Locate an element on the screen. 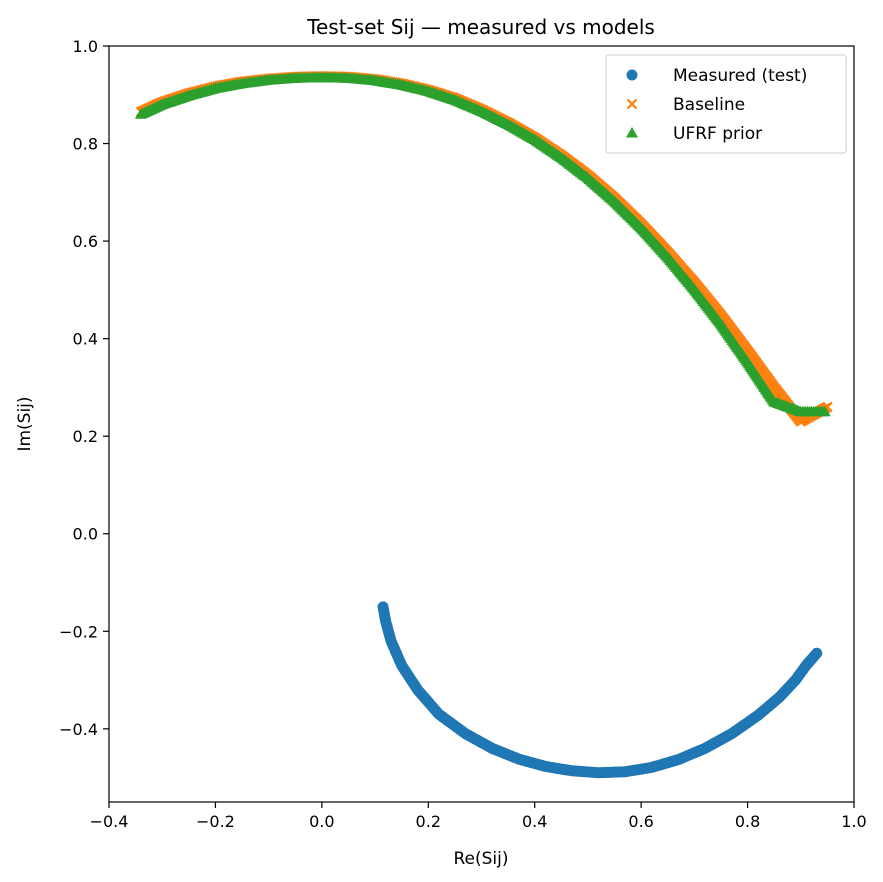  legend-label: Baseline is located at coordinates (709, 105).